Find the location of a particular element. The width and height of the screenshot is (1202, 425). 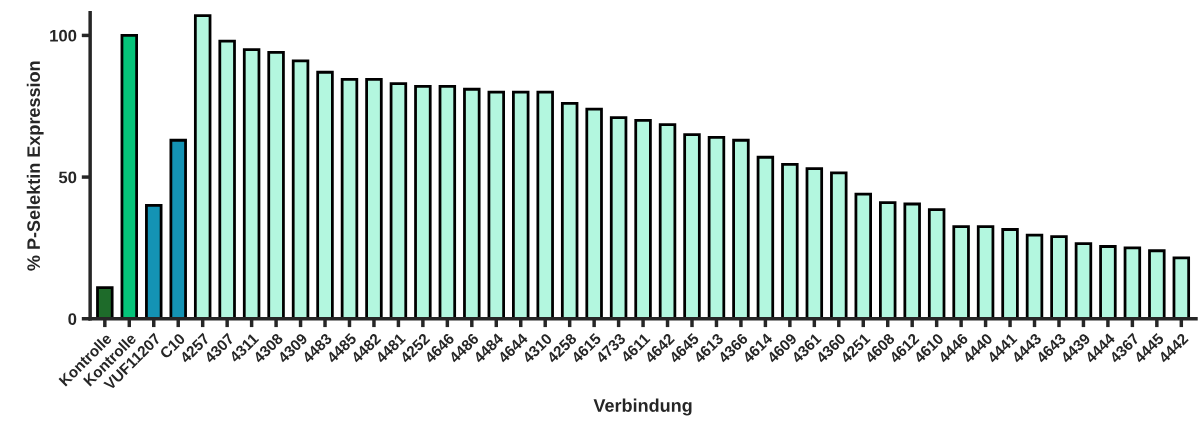

y-axis-title: % P-Selektin Expression is located at coordinates (35, 166).